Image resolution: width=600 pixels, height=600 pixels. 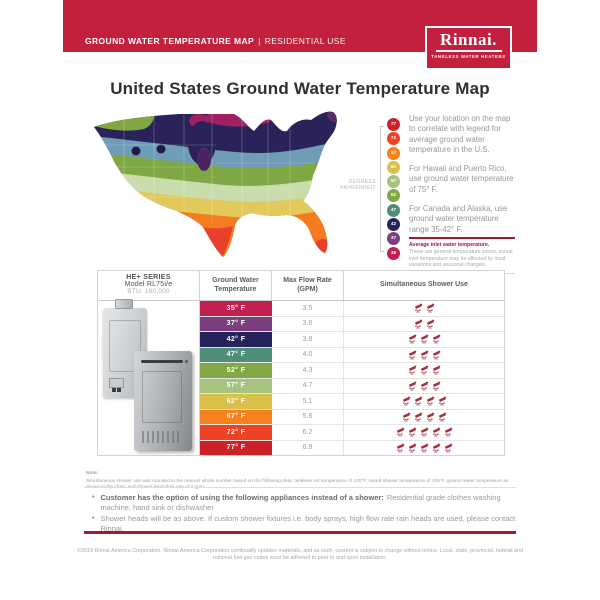 I want to click on product-header: HE+ SERIES Model RL75i/e BTU: 180,000, so click(x=148, y=286).